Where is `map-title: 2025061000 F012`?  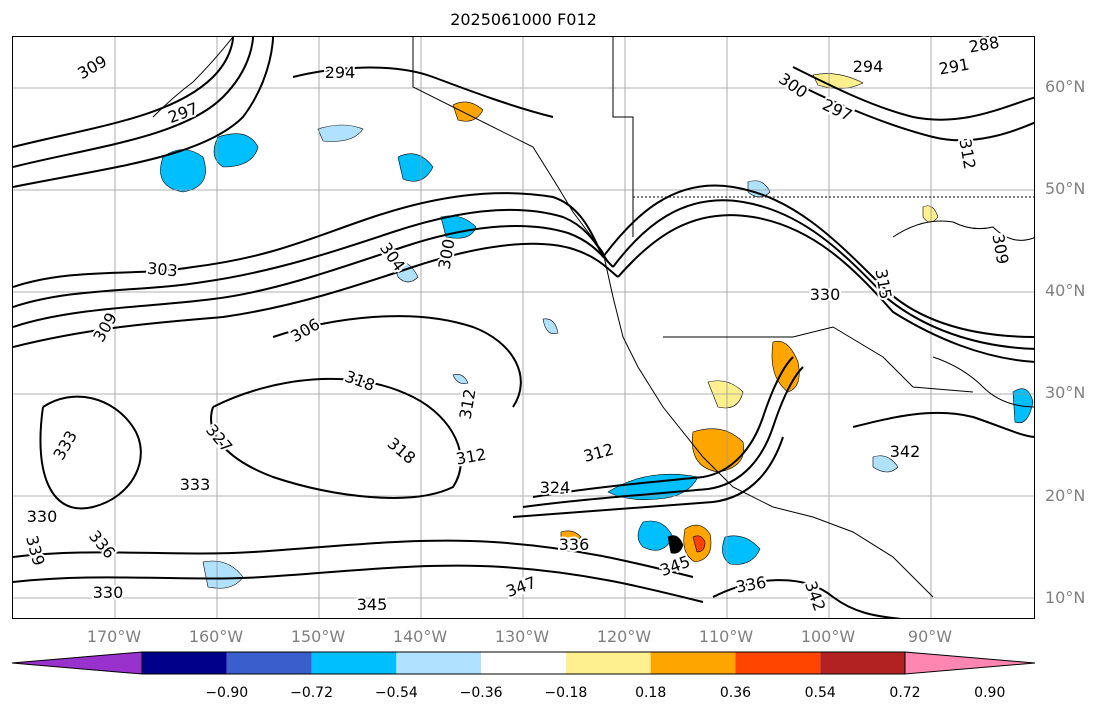
map-title: 2025061000 F012 is located at coordinates (523, 19).